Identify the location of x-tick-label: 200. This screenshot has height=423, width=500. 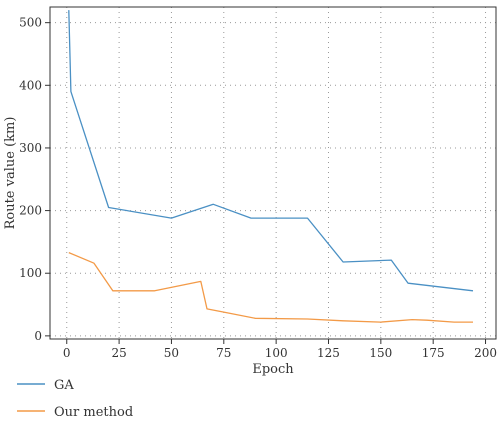
(485, 353).